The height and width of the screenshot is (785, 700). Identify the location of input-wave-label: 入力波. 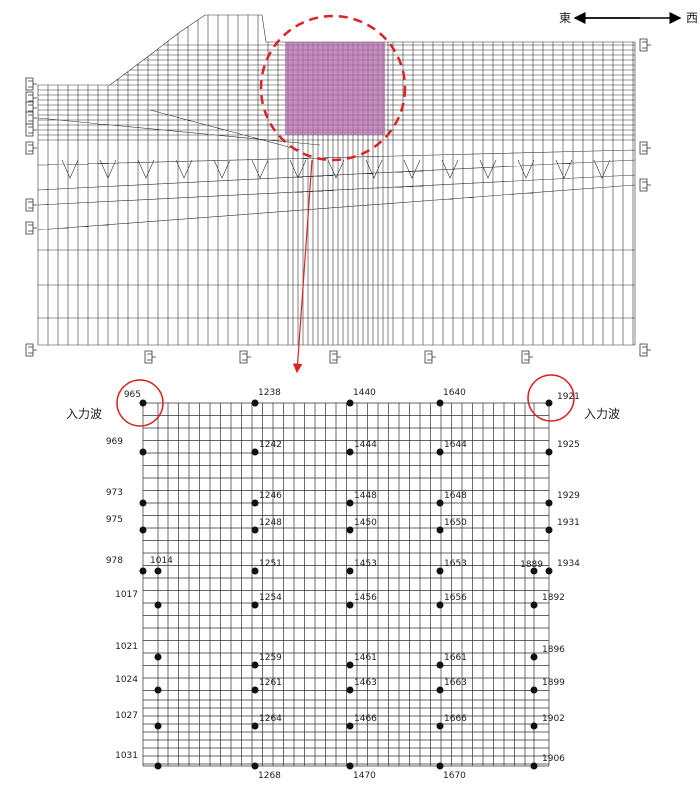
(602, 414).